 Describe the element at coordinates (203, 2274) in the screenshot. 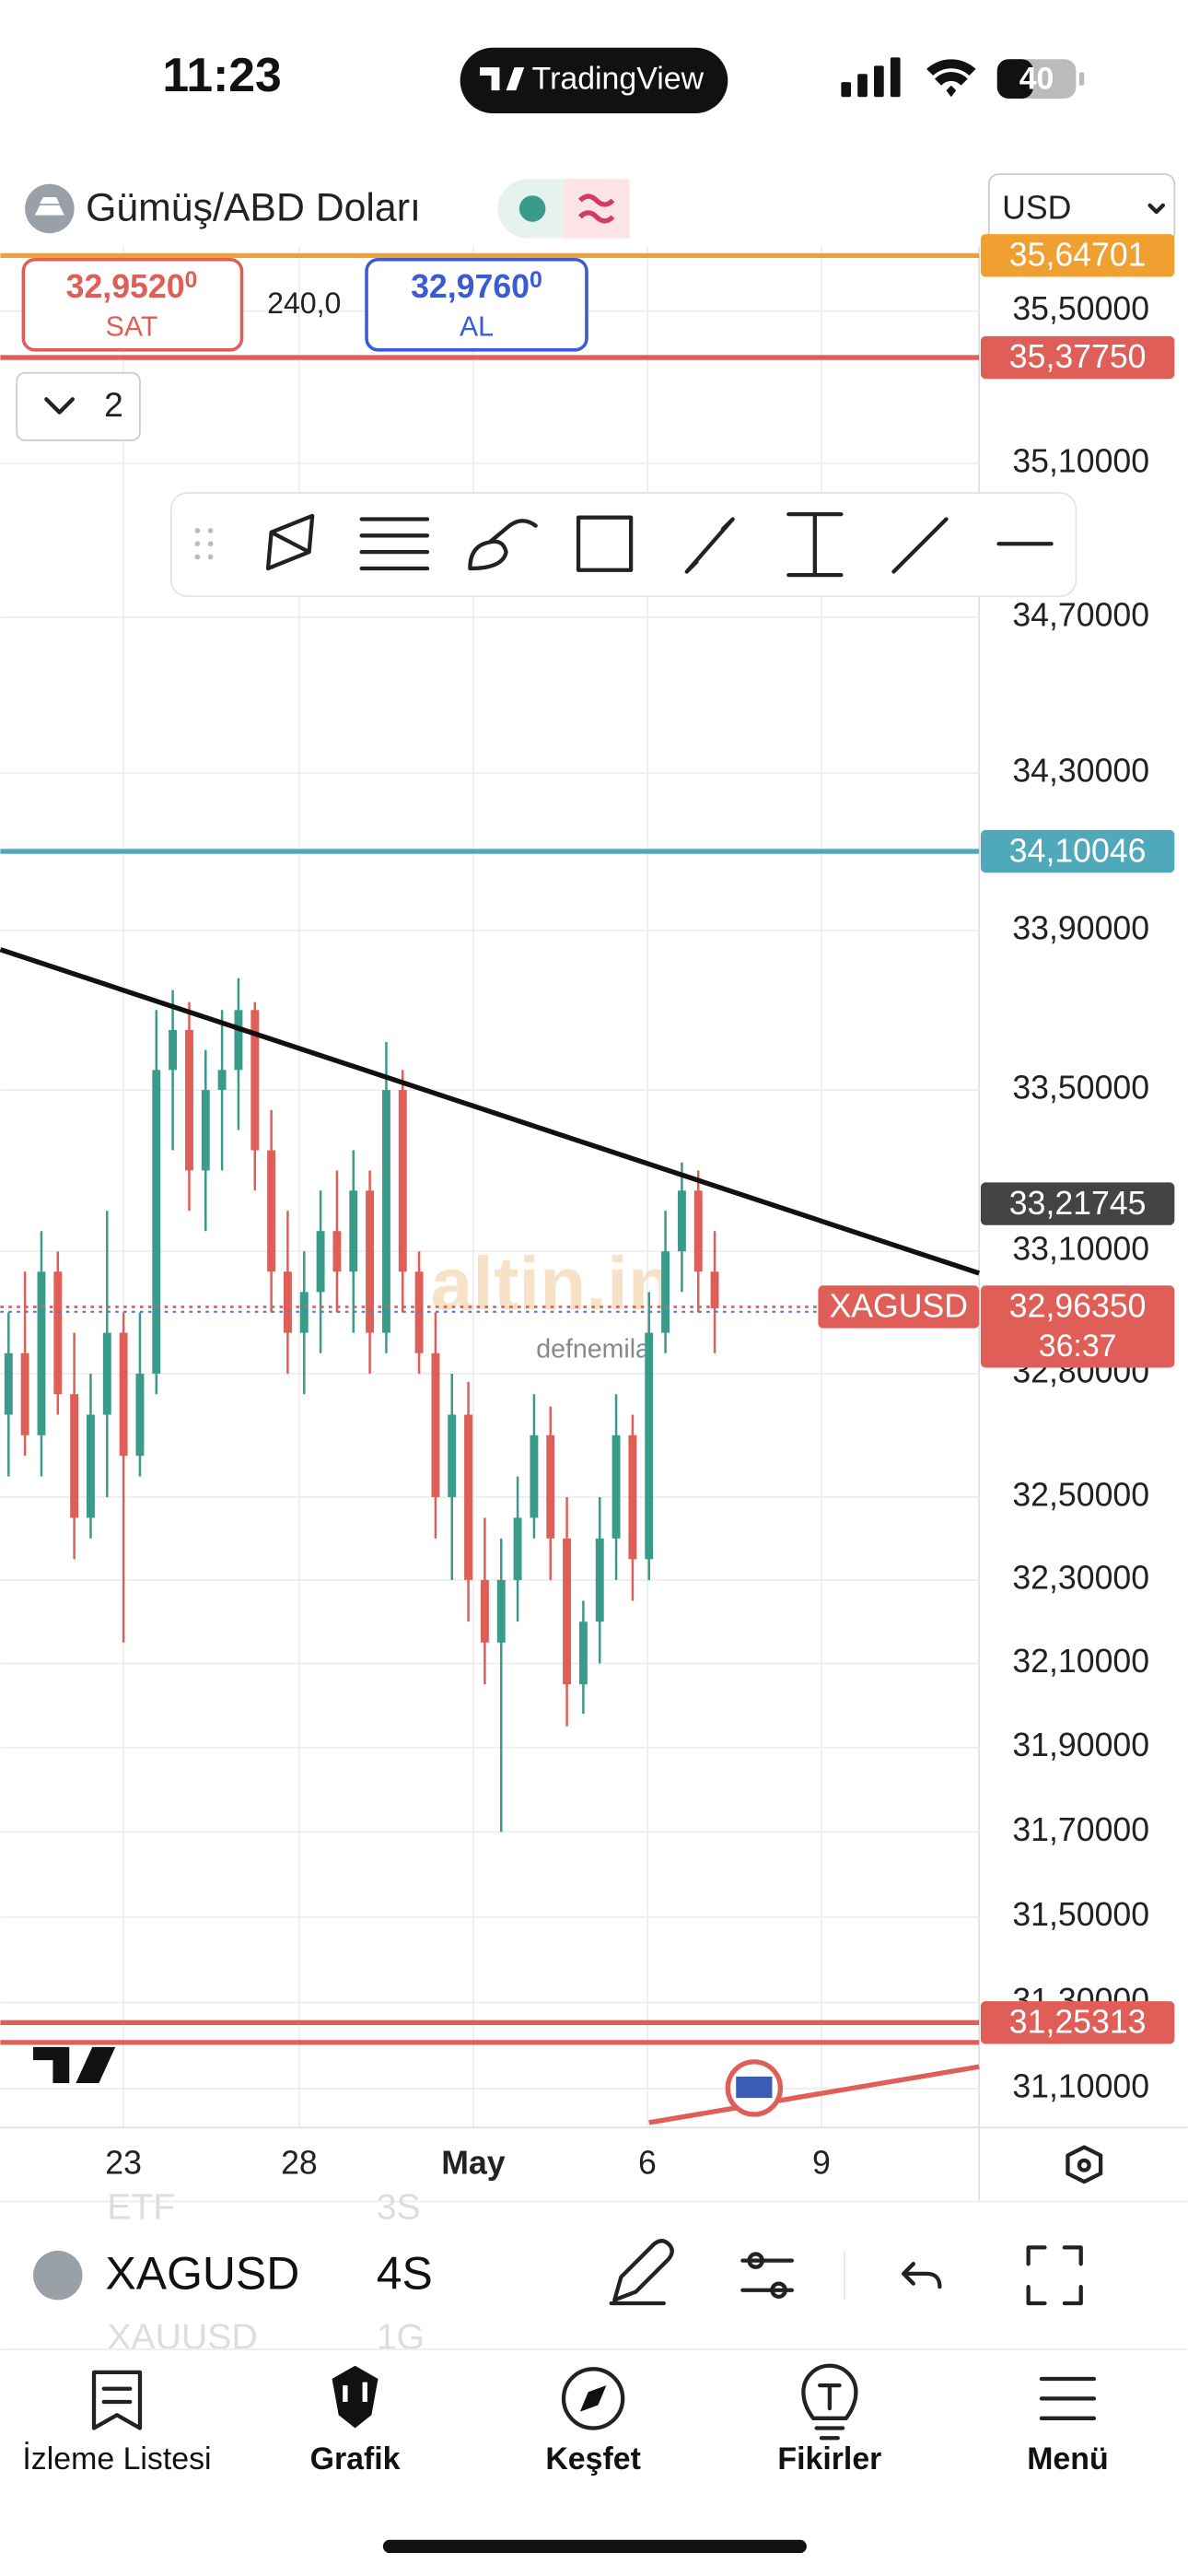

I see `toolbar-symbol: XAGUSD` at that location.